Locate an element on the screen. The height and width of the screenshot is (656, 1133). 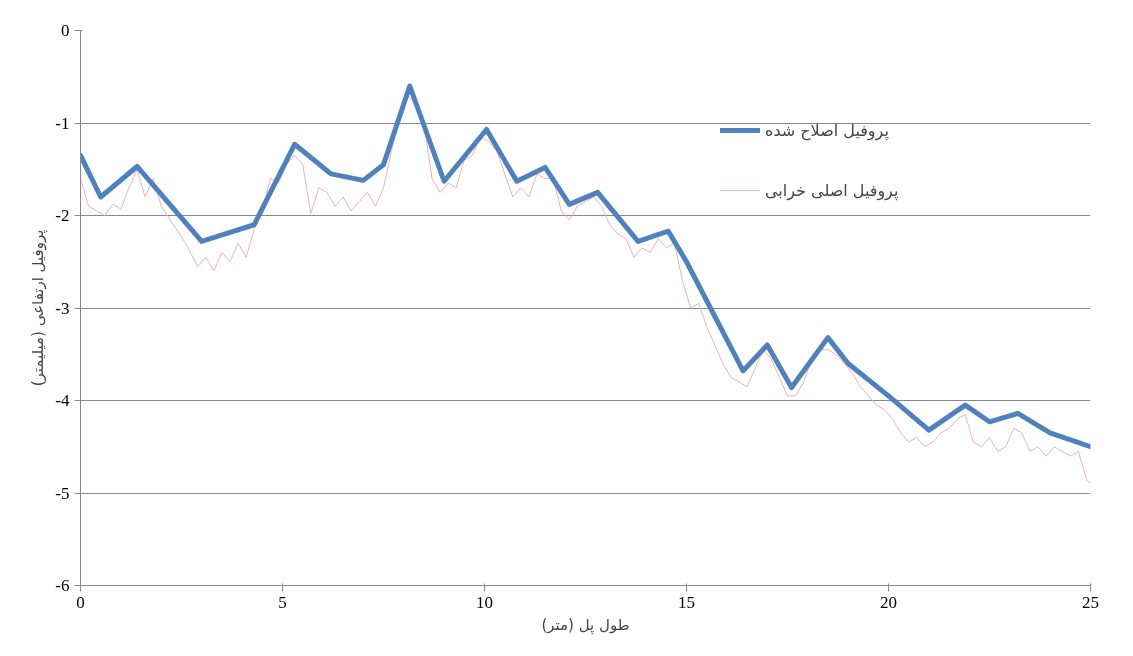
x-tick-label: 5 is located at coordinates (282, 602).